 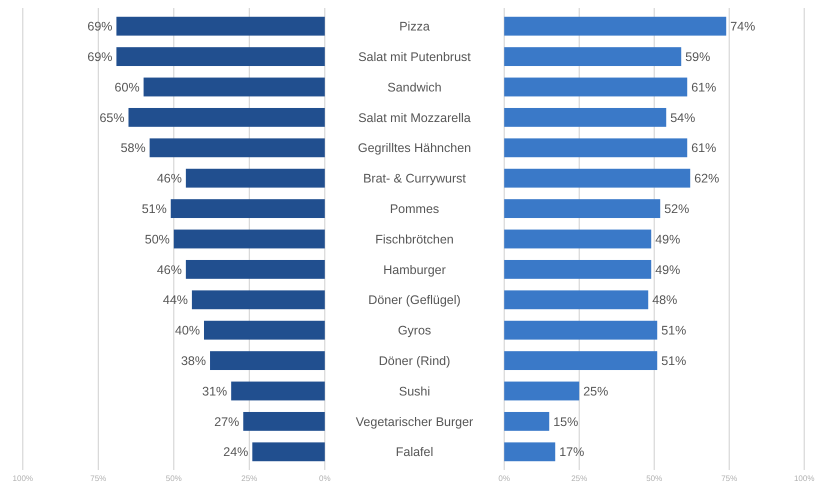 I want to click on data-label: 44%, so click(x=175, y=300).